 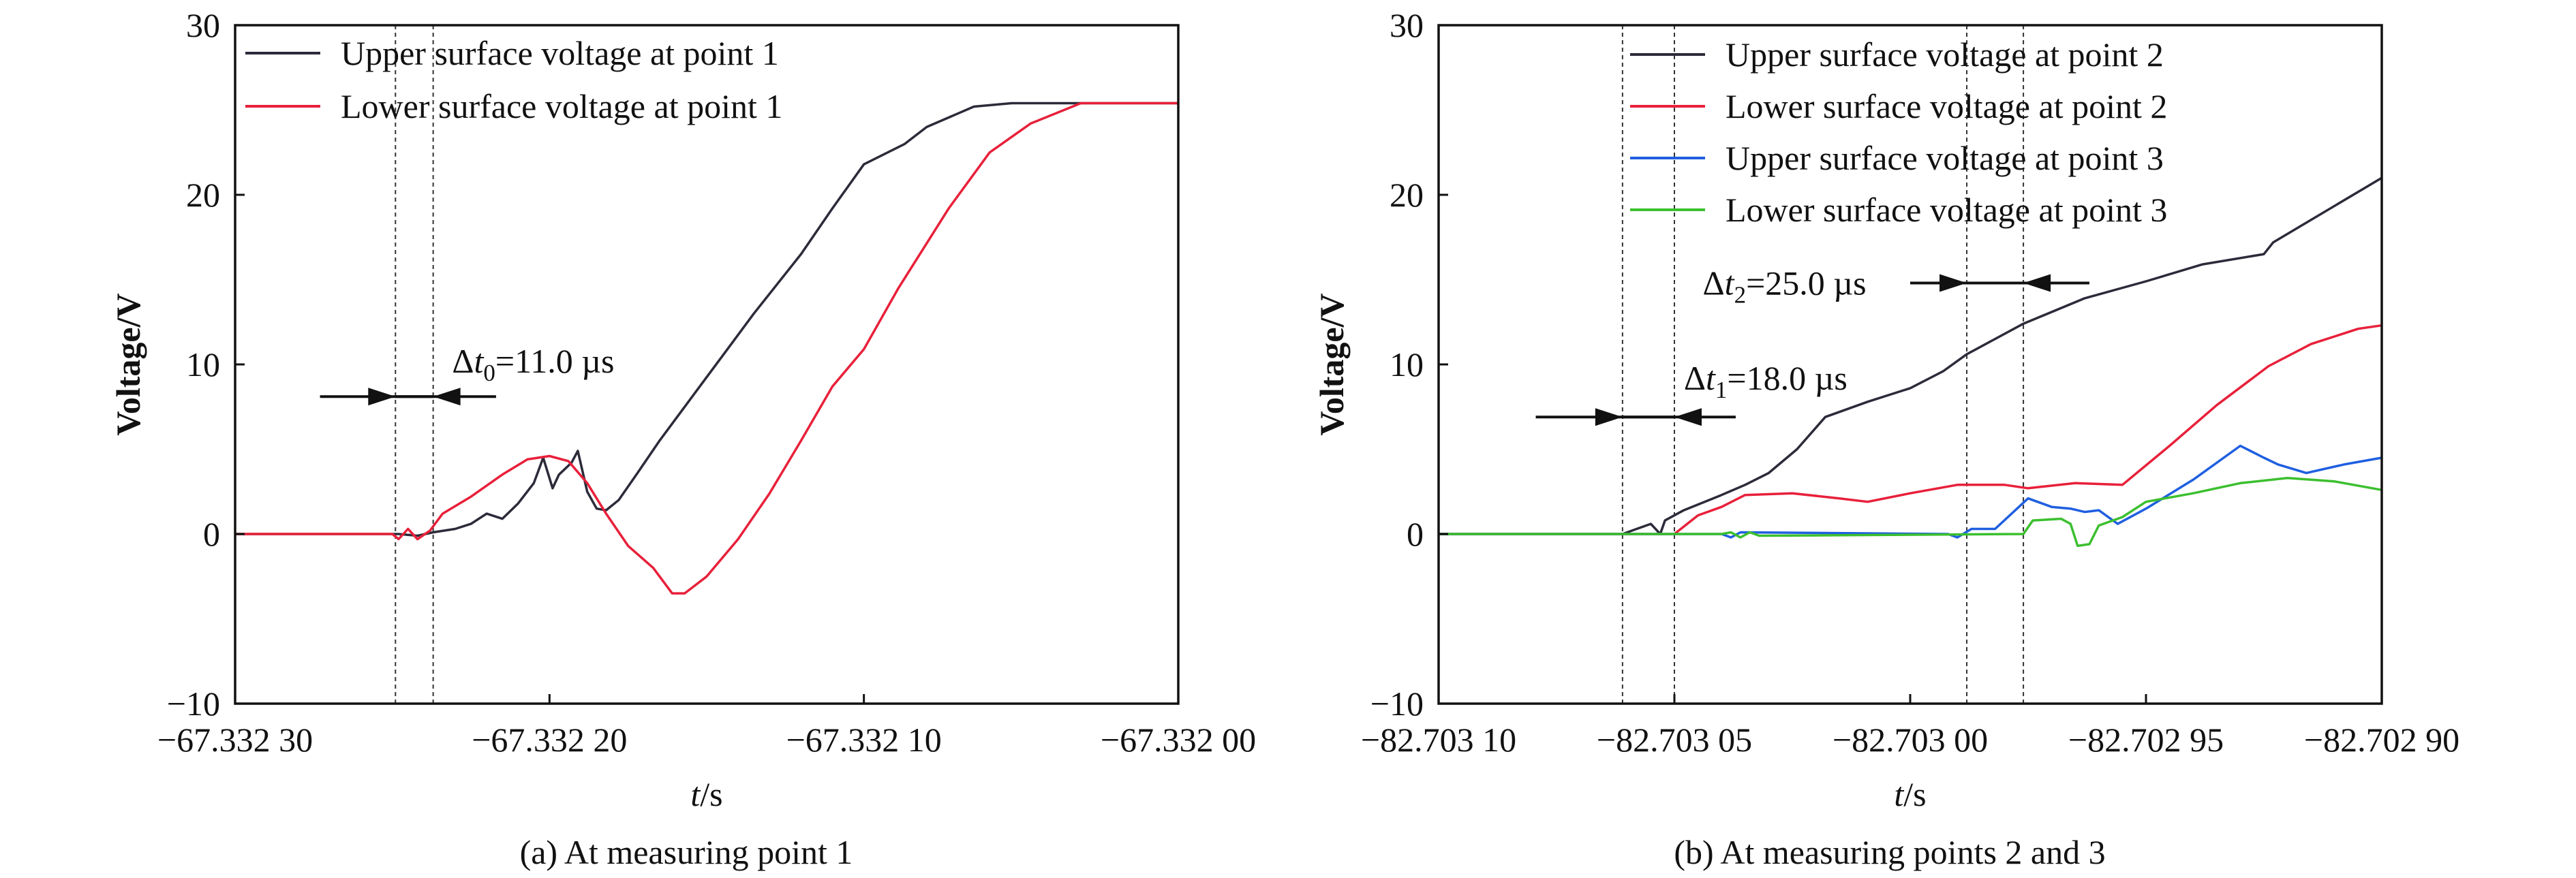 What do you see at coordinates (1438, 740) in the screenshot?
I see `x-tick-label: −82.703 10` at bounding box center [1438, 740].